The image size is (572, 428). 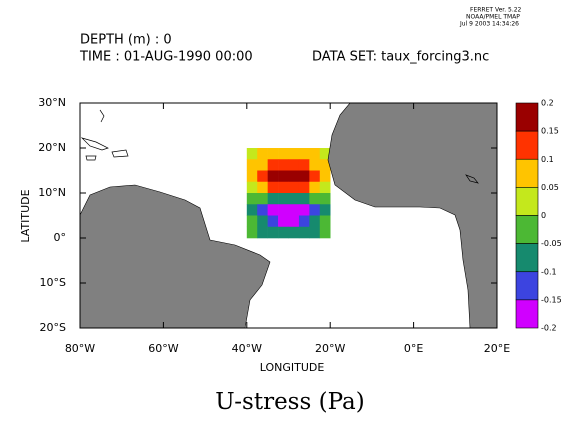 I want to click on x-tick-label: 40°W, so click(x=247, y=348).